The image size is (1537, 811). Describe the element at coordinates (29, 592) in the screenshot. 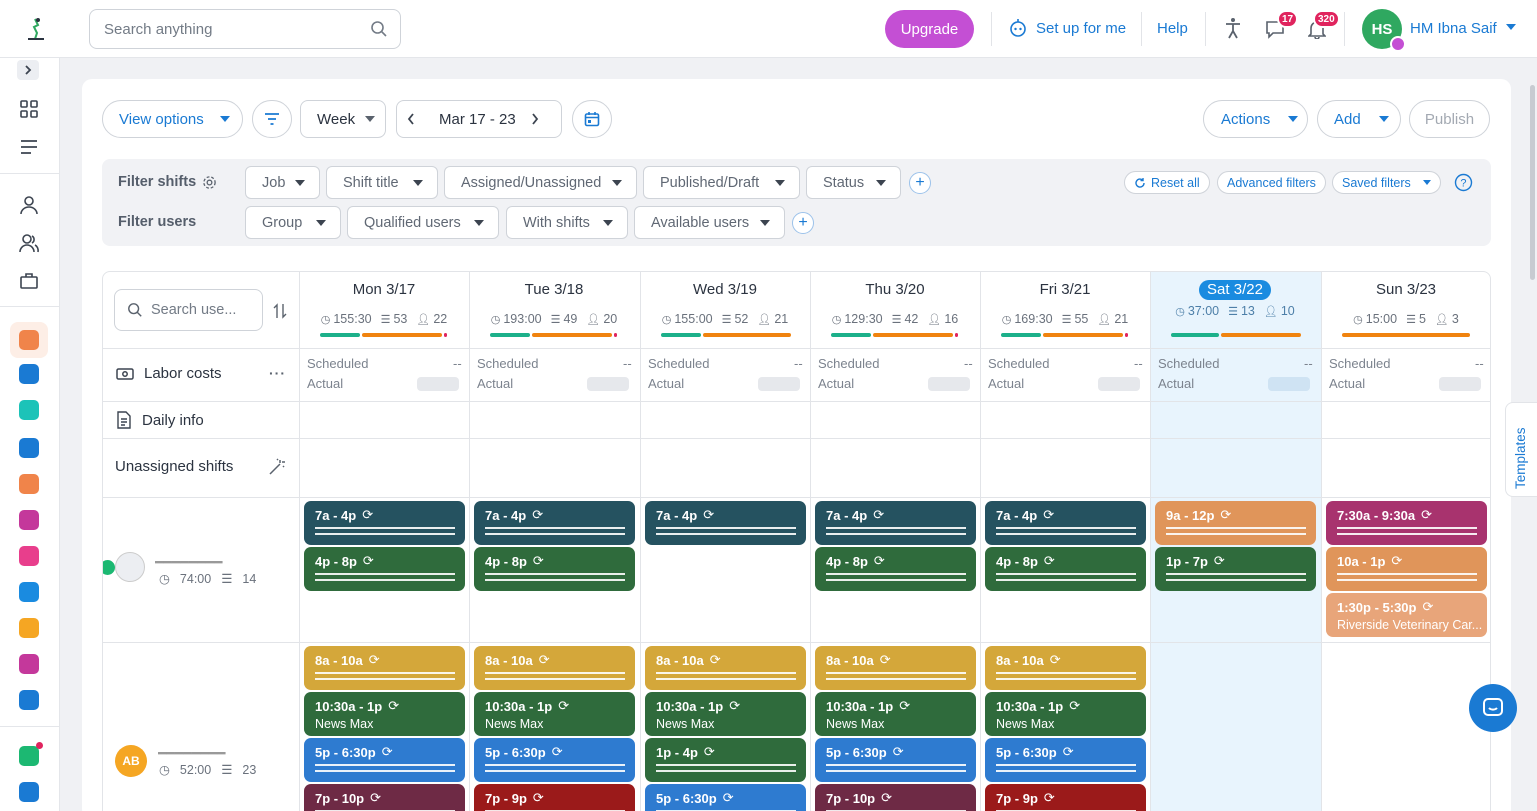

I see `gift-app-icon` at that location.